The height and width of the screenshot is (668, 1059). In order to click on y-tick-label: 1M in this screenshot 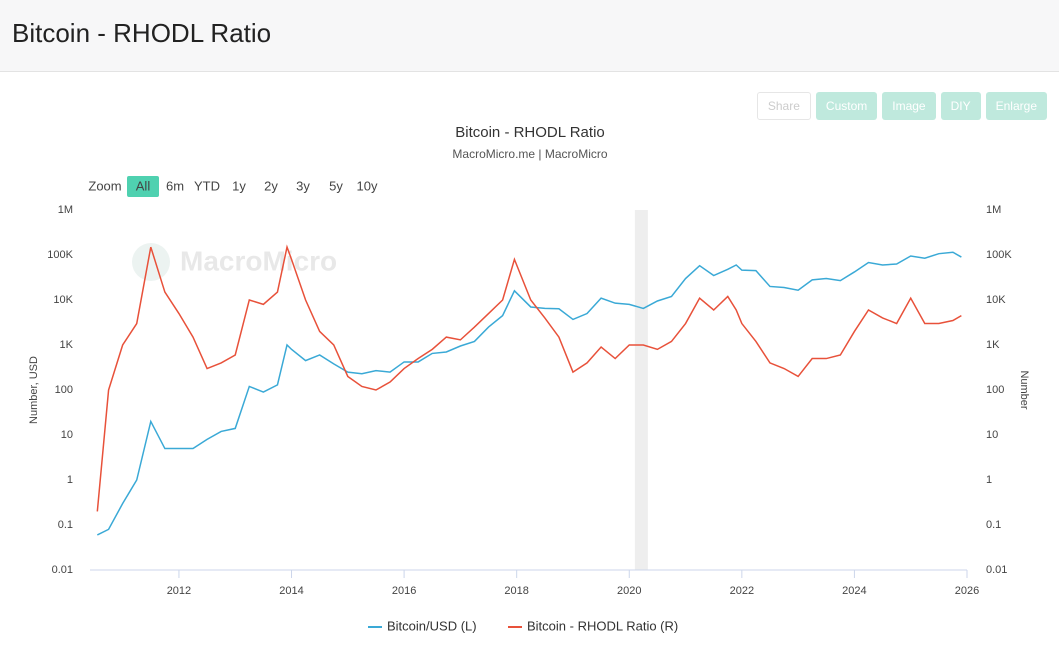, I will do `click(65, 210)`.